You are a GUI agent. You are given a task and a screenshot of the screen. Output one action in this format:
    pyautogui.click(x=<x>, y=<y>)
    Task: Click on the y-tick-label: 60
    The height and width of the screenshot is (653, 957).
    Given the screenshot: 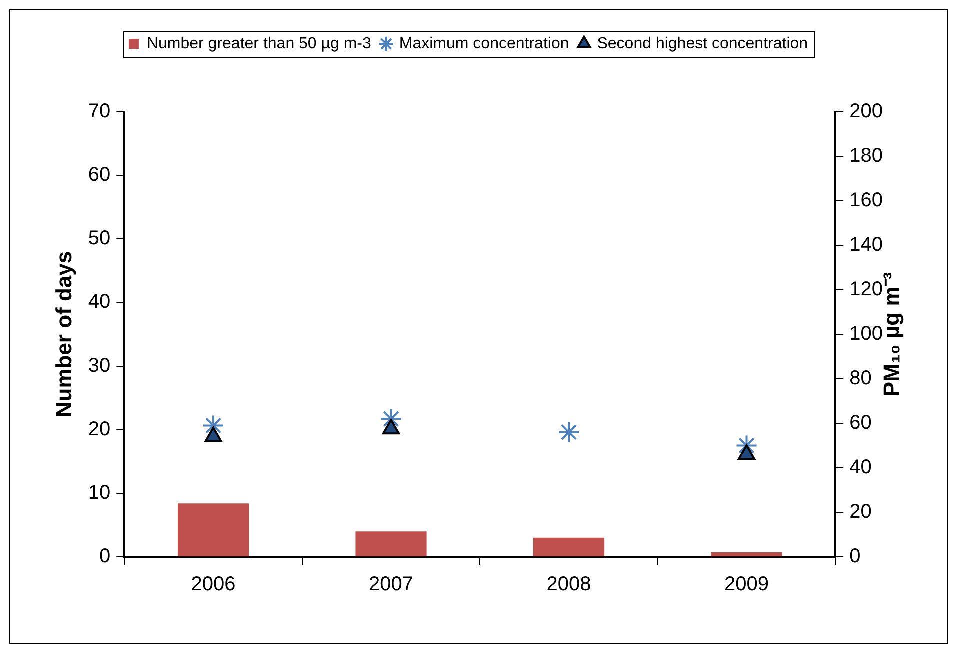 What is the action you would take?
    pyautogui.click(x=99, y=175)
    